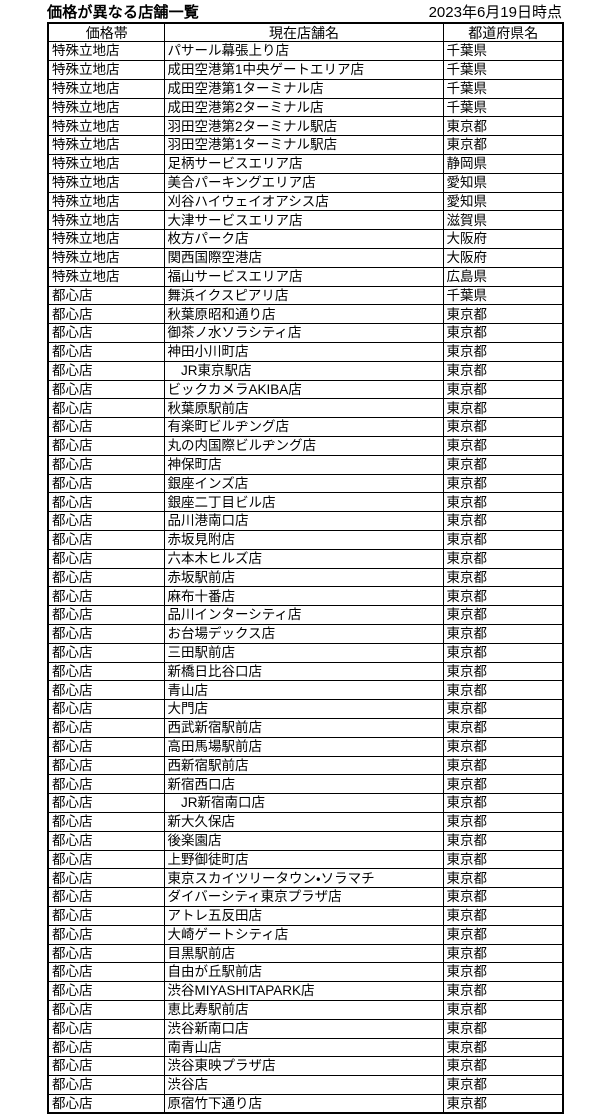 The height and width of the screenshot is (1117, 600). What do you see at coordinates (503, 258) in the screenshot?
I see `prefecture-cell: 大阪府` at bounding box center [503, 258].